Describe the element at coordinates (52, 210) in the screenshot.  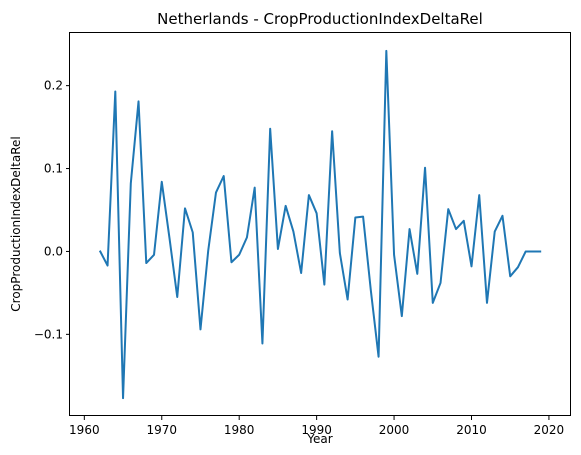
I see `y-axis: −0.1 0.0 0.1 0.2` at that location.